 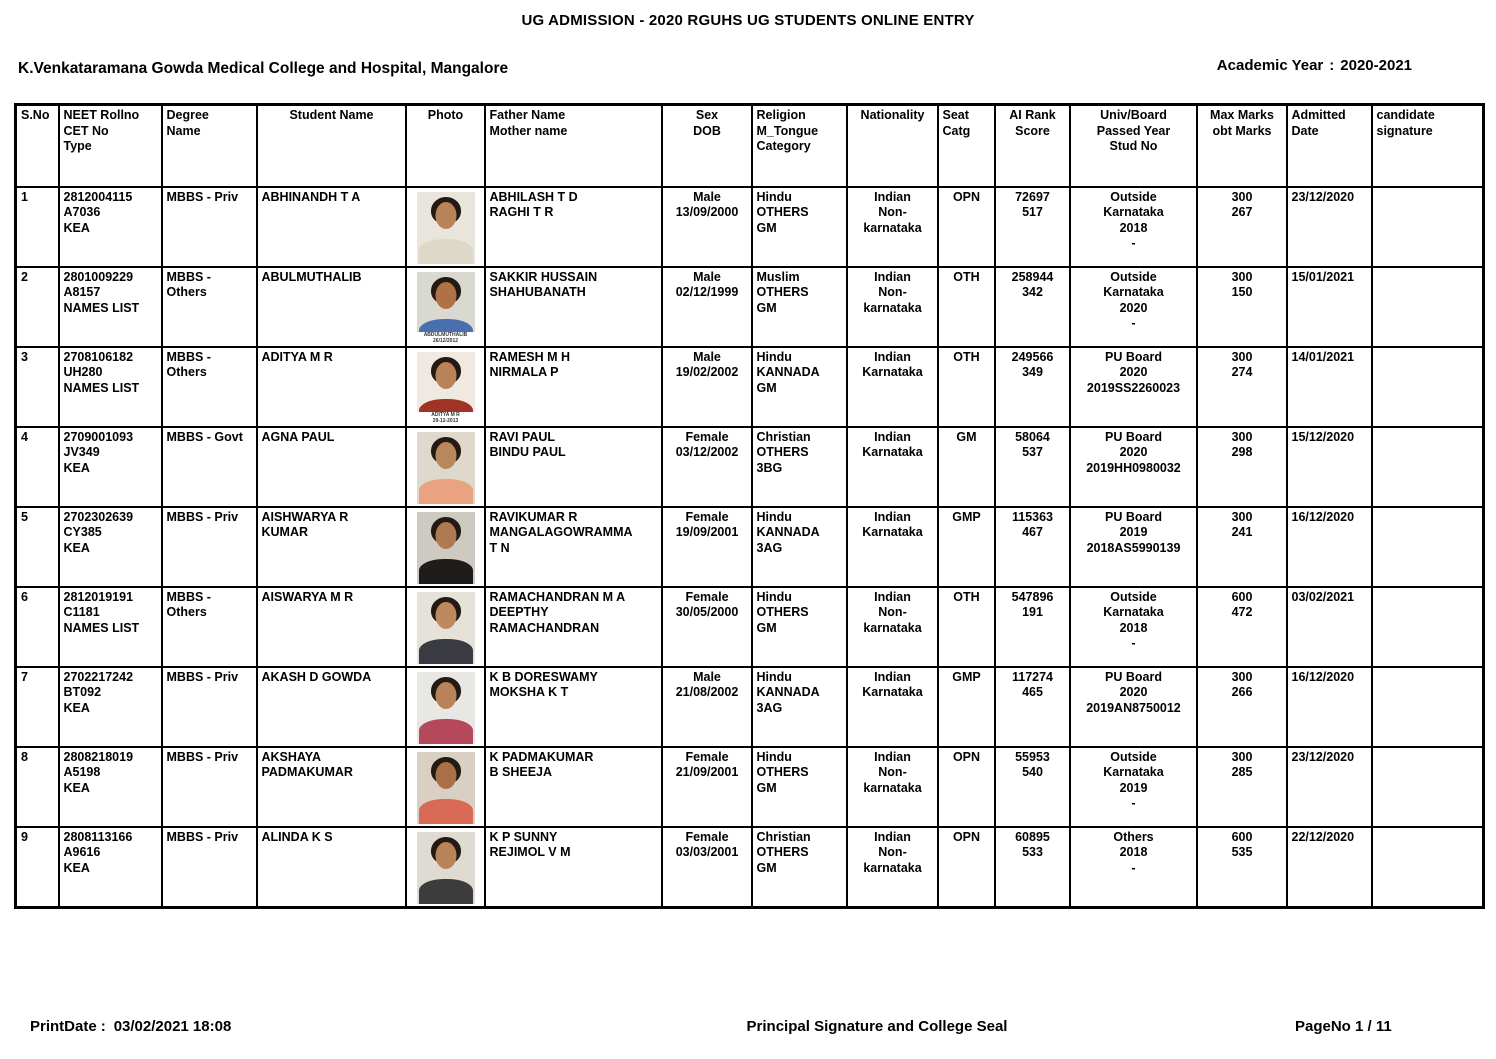 What do you see at coordinates (209, 466) in the screenshot?
I see `cell-degree: MBBS - Govt` at bounding box center [209, 466].